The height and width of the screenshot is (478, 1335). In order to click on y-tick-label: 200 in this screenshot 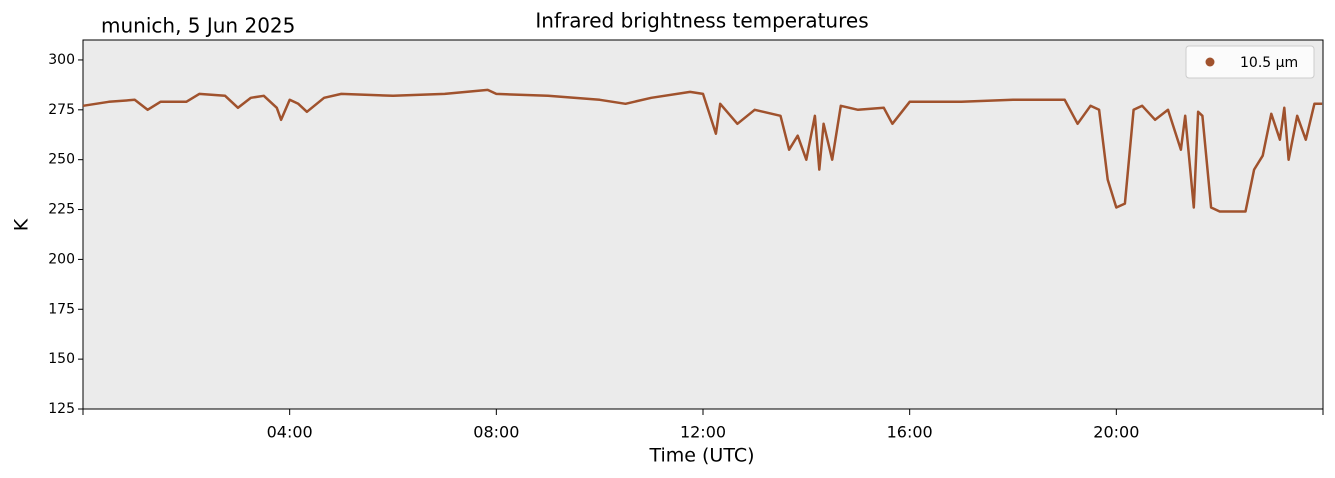, I will do `click(61, 259)`.